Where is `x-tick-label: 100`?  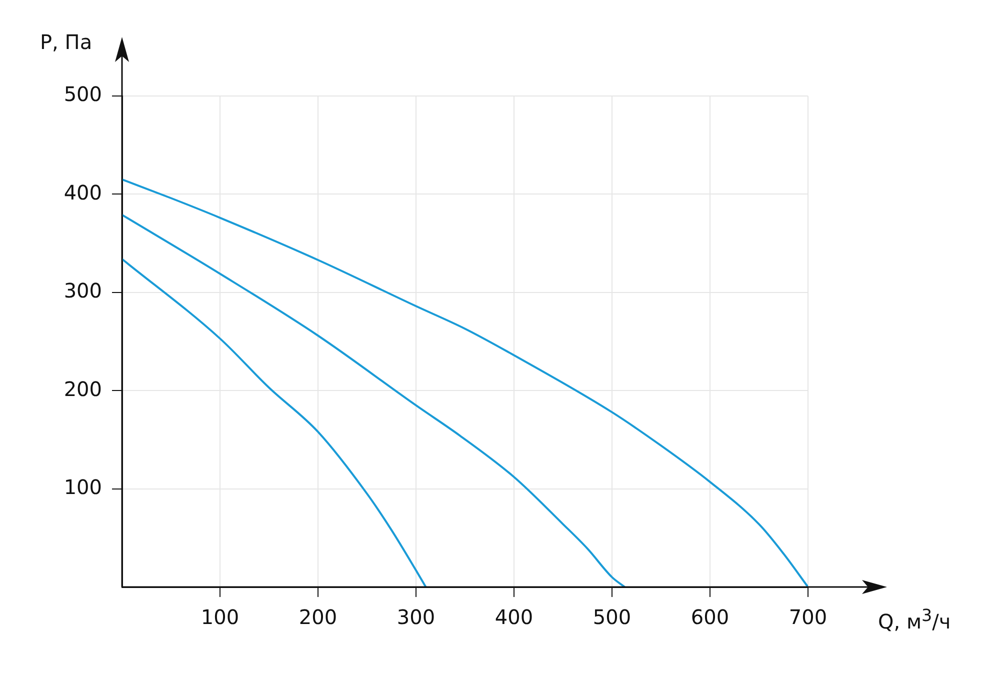
x-tick-label: 100 is located at coordinates (220, 617).